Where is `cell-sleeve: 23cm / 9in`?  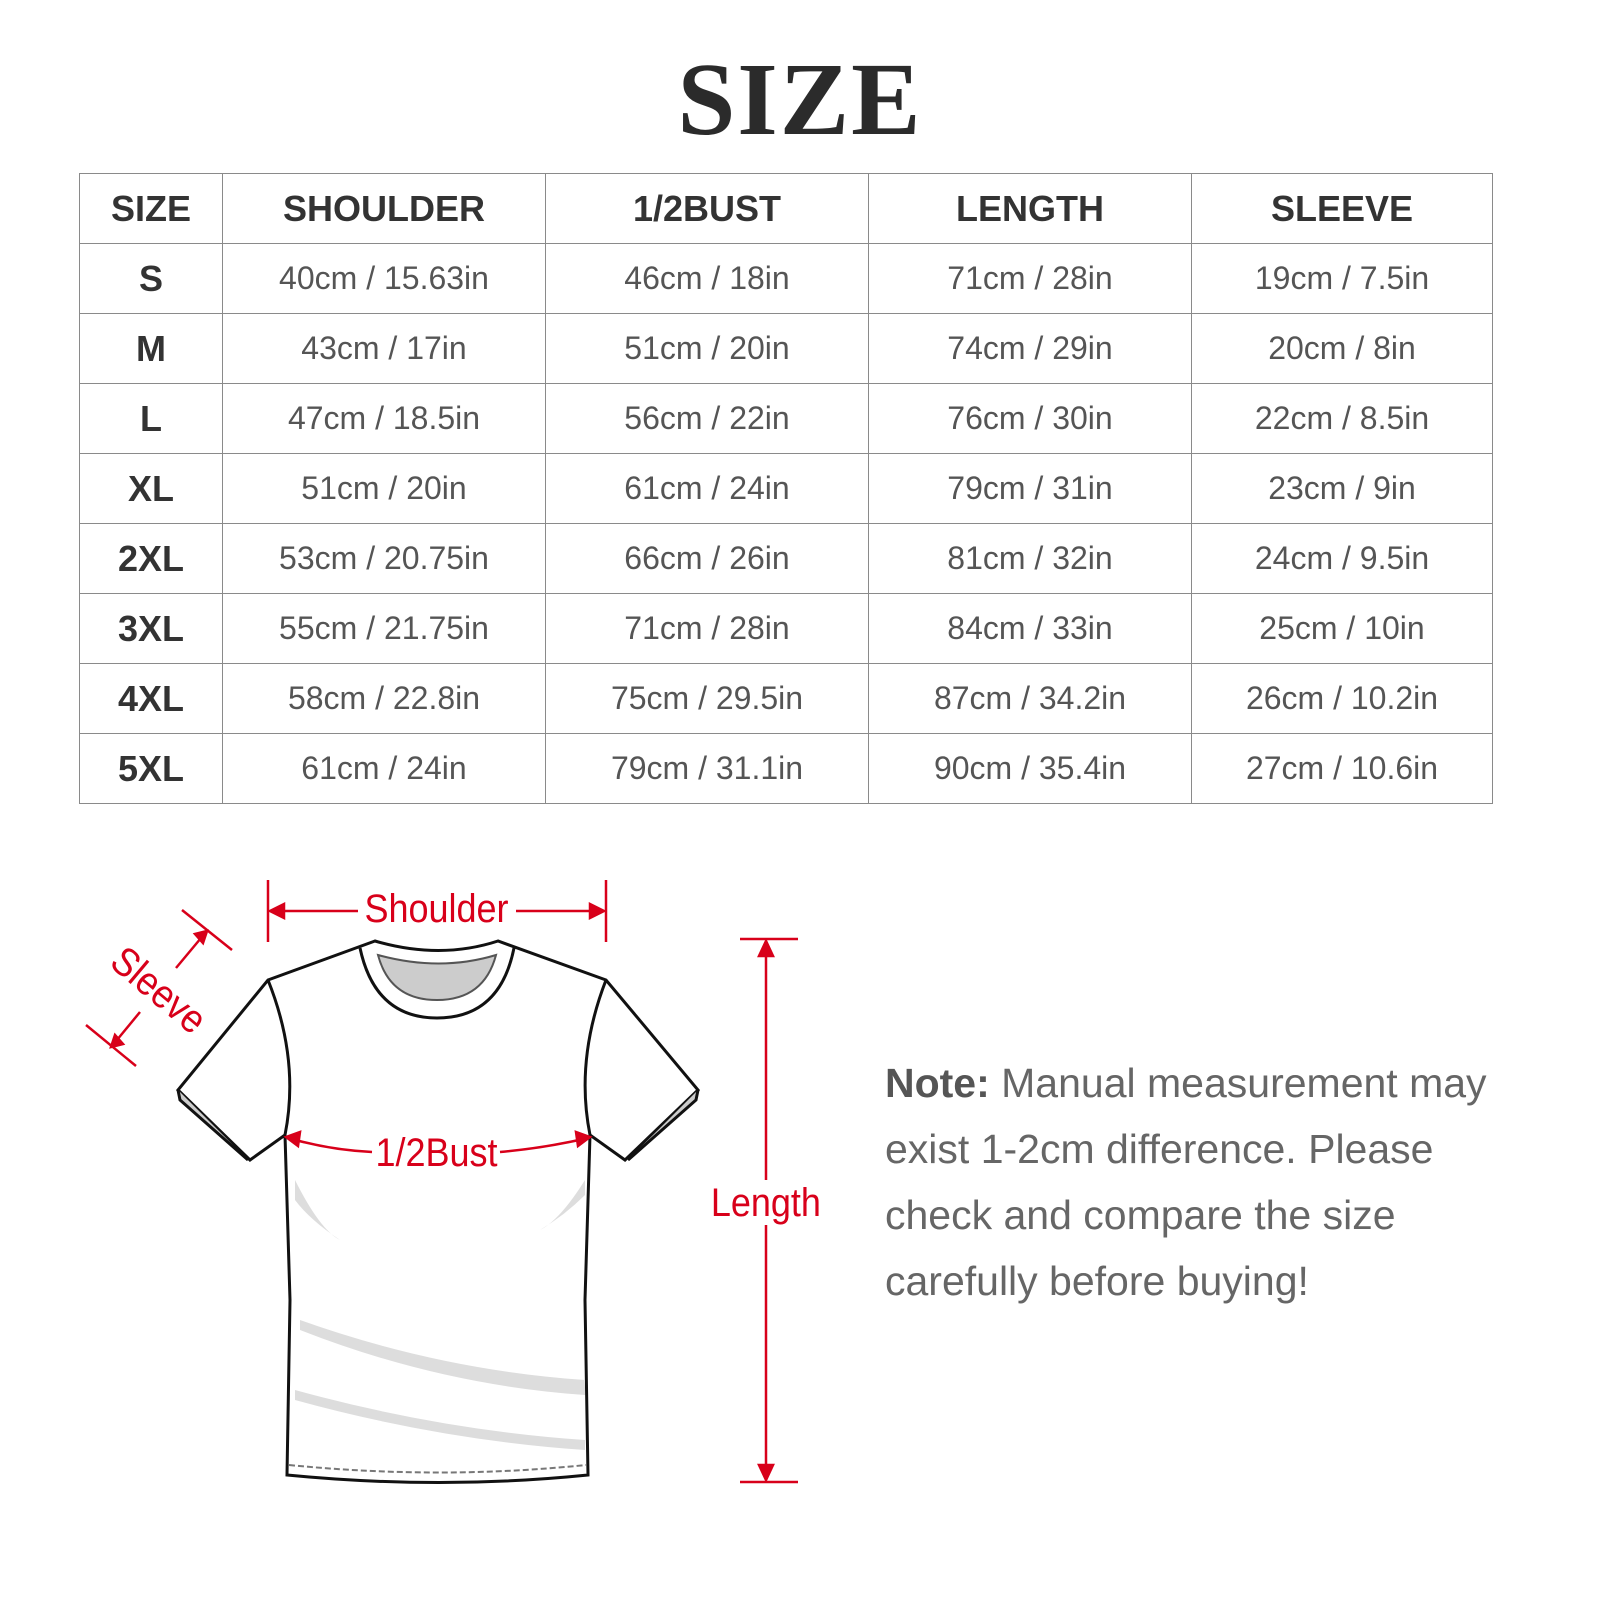
cell-sleeve: 23cm / 9in is located at coordinates (1342, 488).